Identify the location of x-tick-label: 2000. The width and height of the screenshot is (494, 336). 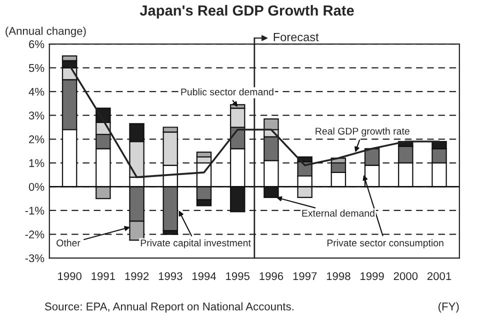
(406, 276).